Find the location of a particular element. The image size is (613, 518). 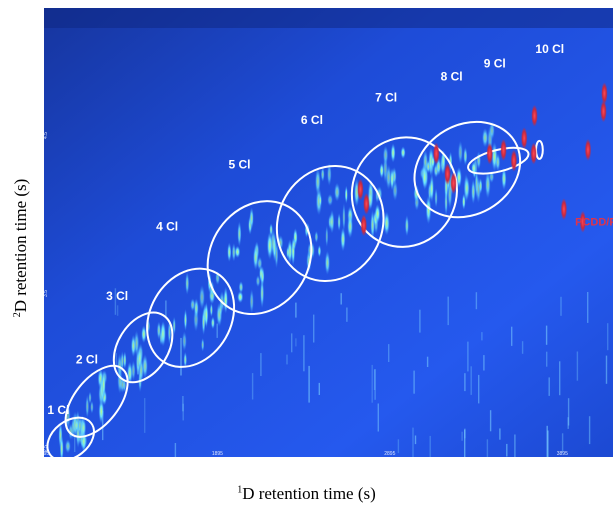

group-label-4-cl: 4 Cl is located at coordinates (167, 227).